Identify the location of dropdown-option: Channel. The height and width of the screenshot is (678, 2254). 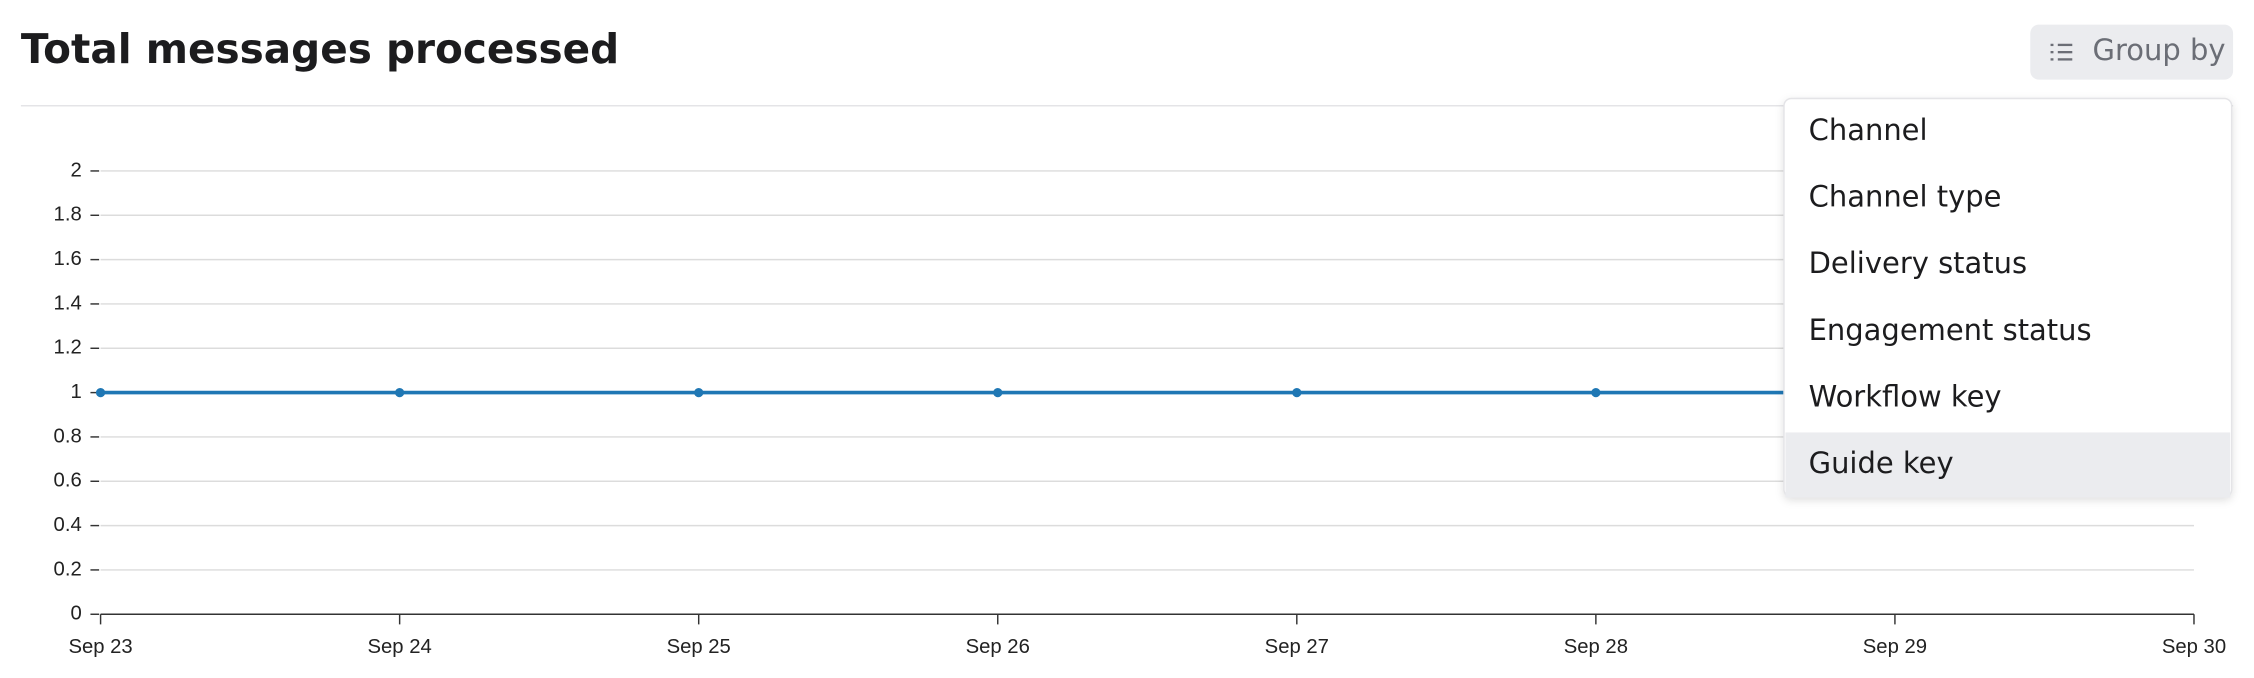
(1868, 130).